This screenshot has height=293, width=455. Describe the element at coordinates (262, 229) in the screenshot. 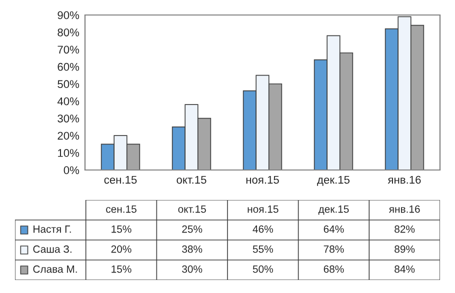

I see `text: 46%` at that location.